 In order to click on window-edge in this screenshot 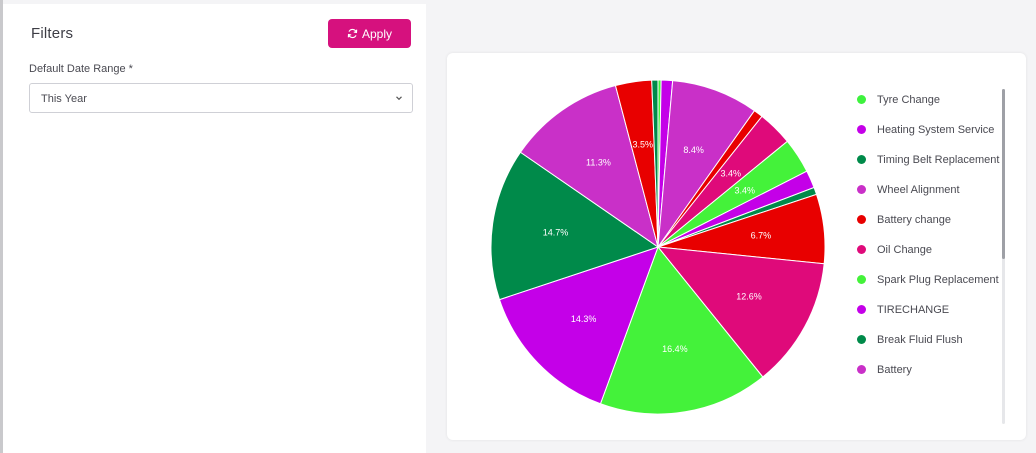, I will do `click(1, 226)`.